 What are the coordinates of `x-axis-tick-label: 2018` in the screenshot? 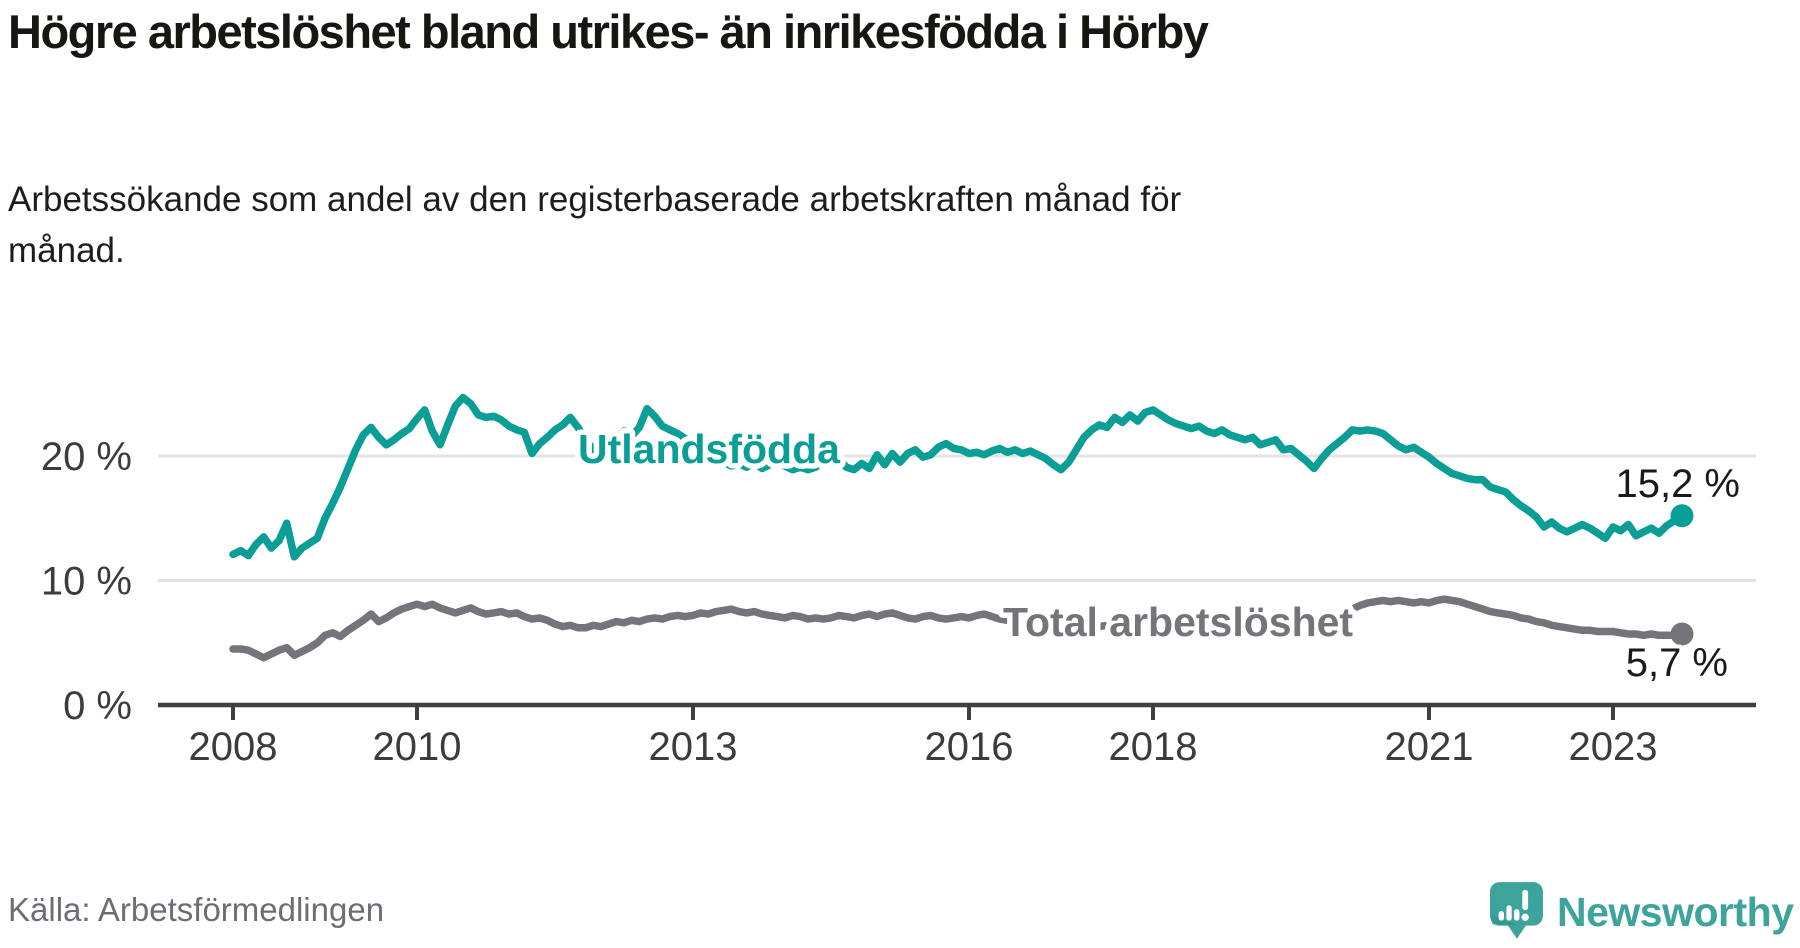 It's located at (1153, 747).